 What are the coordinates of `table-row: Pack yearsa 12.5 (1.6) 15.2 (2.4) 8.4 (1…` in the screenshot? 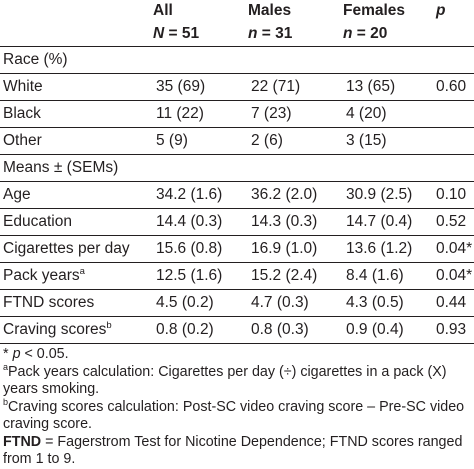 It's located at (237, 276).